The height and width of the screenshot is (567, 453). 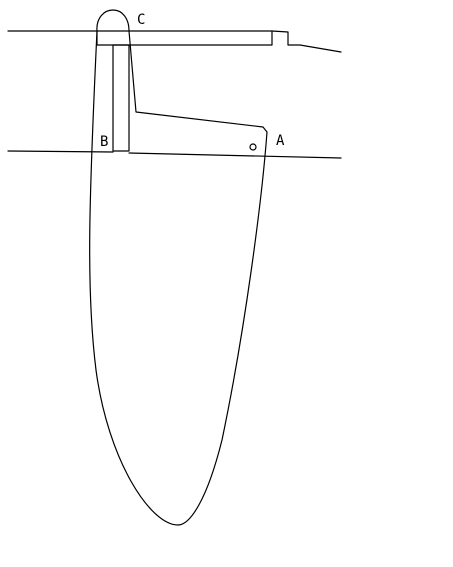 What do you see at coordinates (174, 154) in the screenshot?
I see `waterline` at bounding box center [174, 154].